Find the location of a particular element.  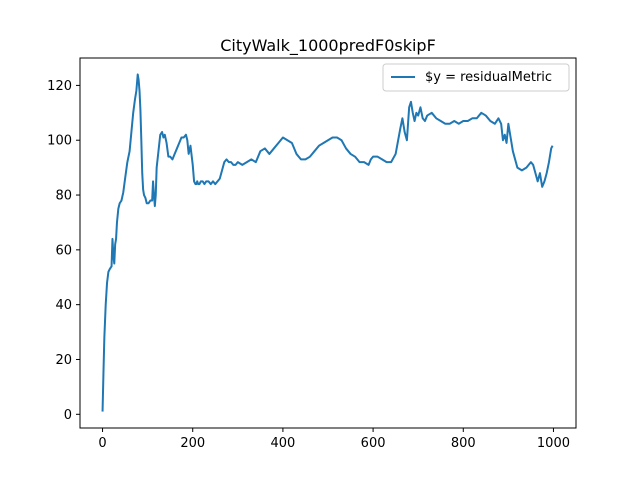

y-tick-label: 40 is located at coordinates (63, 305).